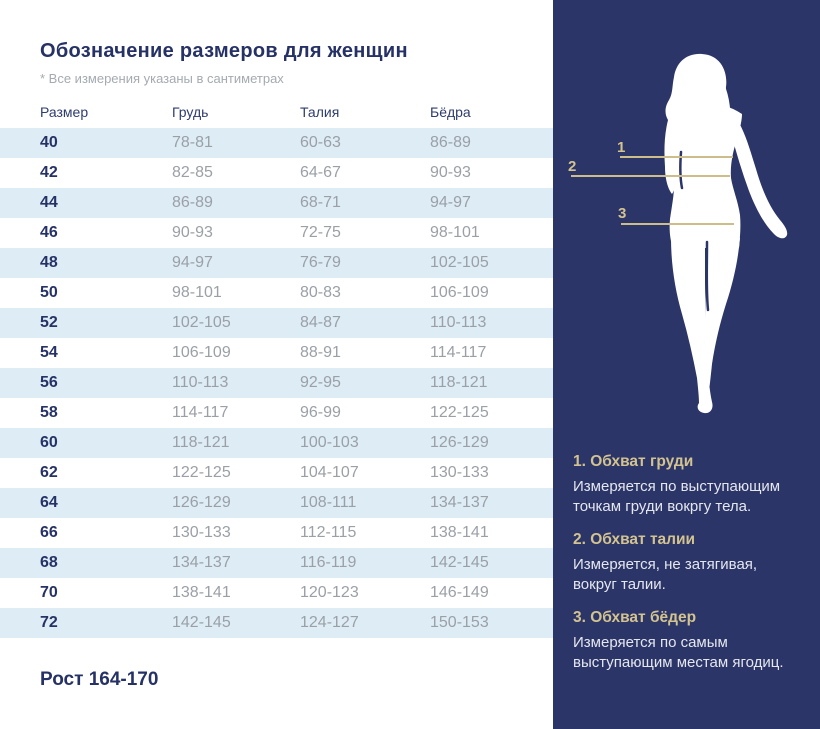 Image resolution: width=820 pixels, height=729 pixels. What do you see at coordinates (329, 442) in the screenshot?
I see `cell-waist: 100-103` at bounding box center [329, 442].